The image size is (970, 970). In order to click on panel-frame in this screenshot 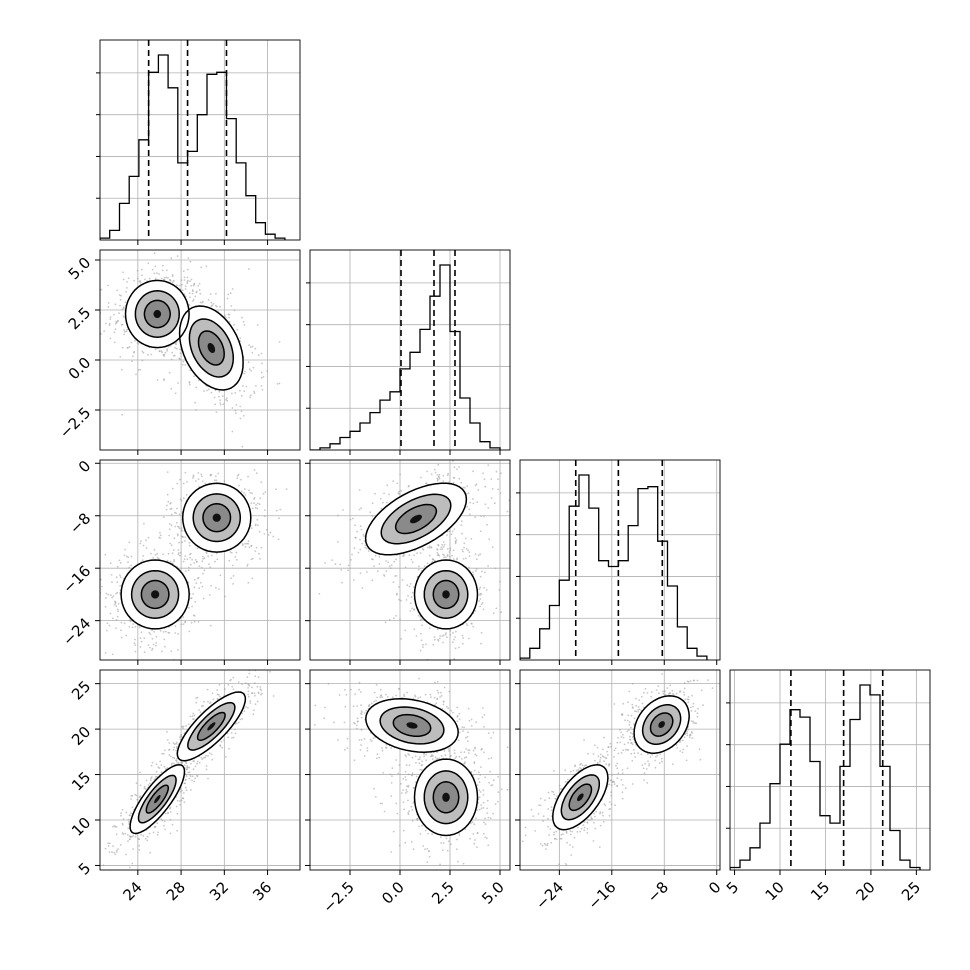, I will do `click(200, 350)`.